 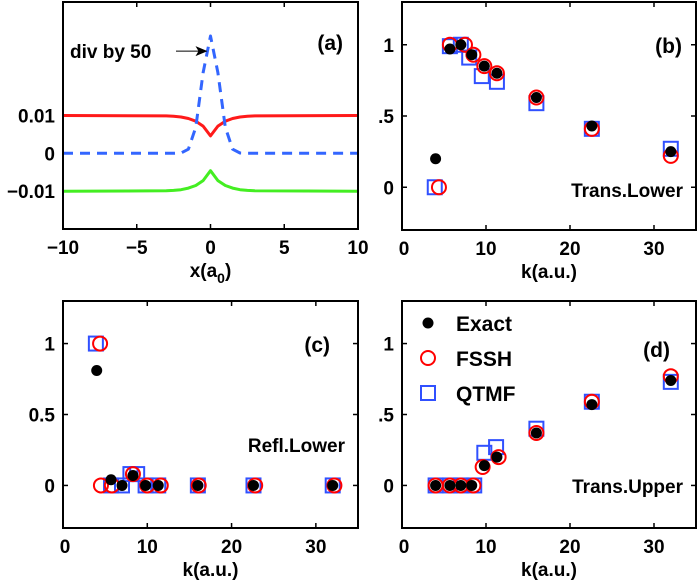 What do you see at coordinates (428, 393) in the screenshot?
I see `legend-marker-qtmf` at bounding box center [428, 393].